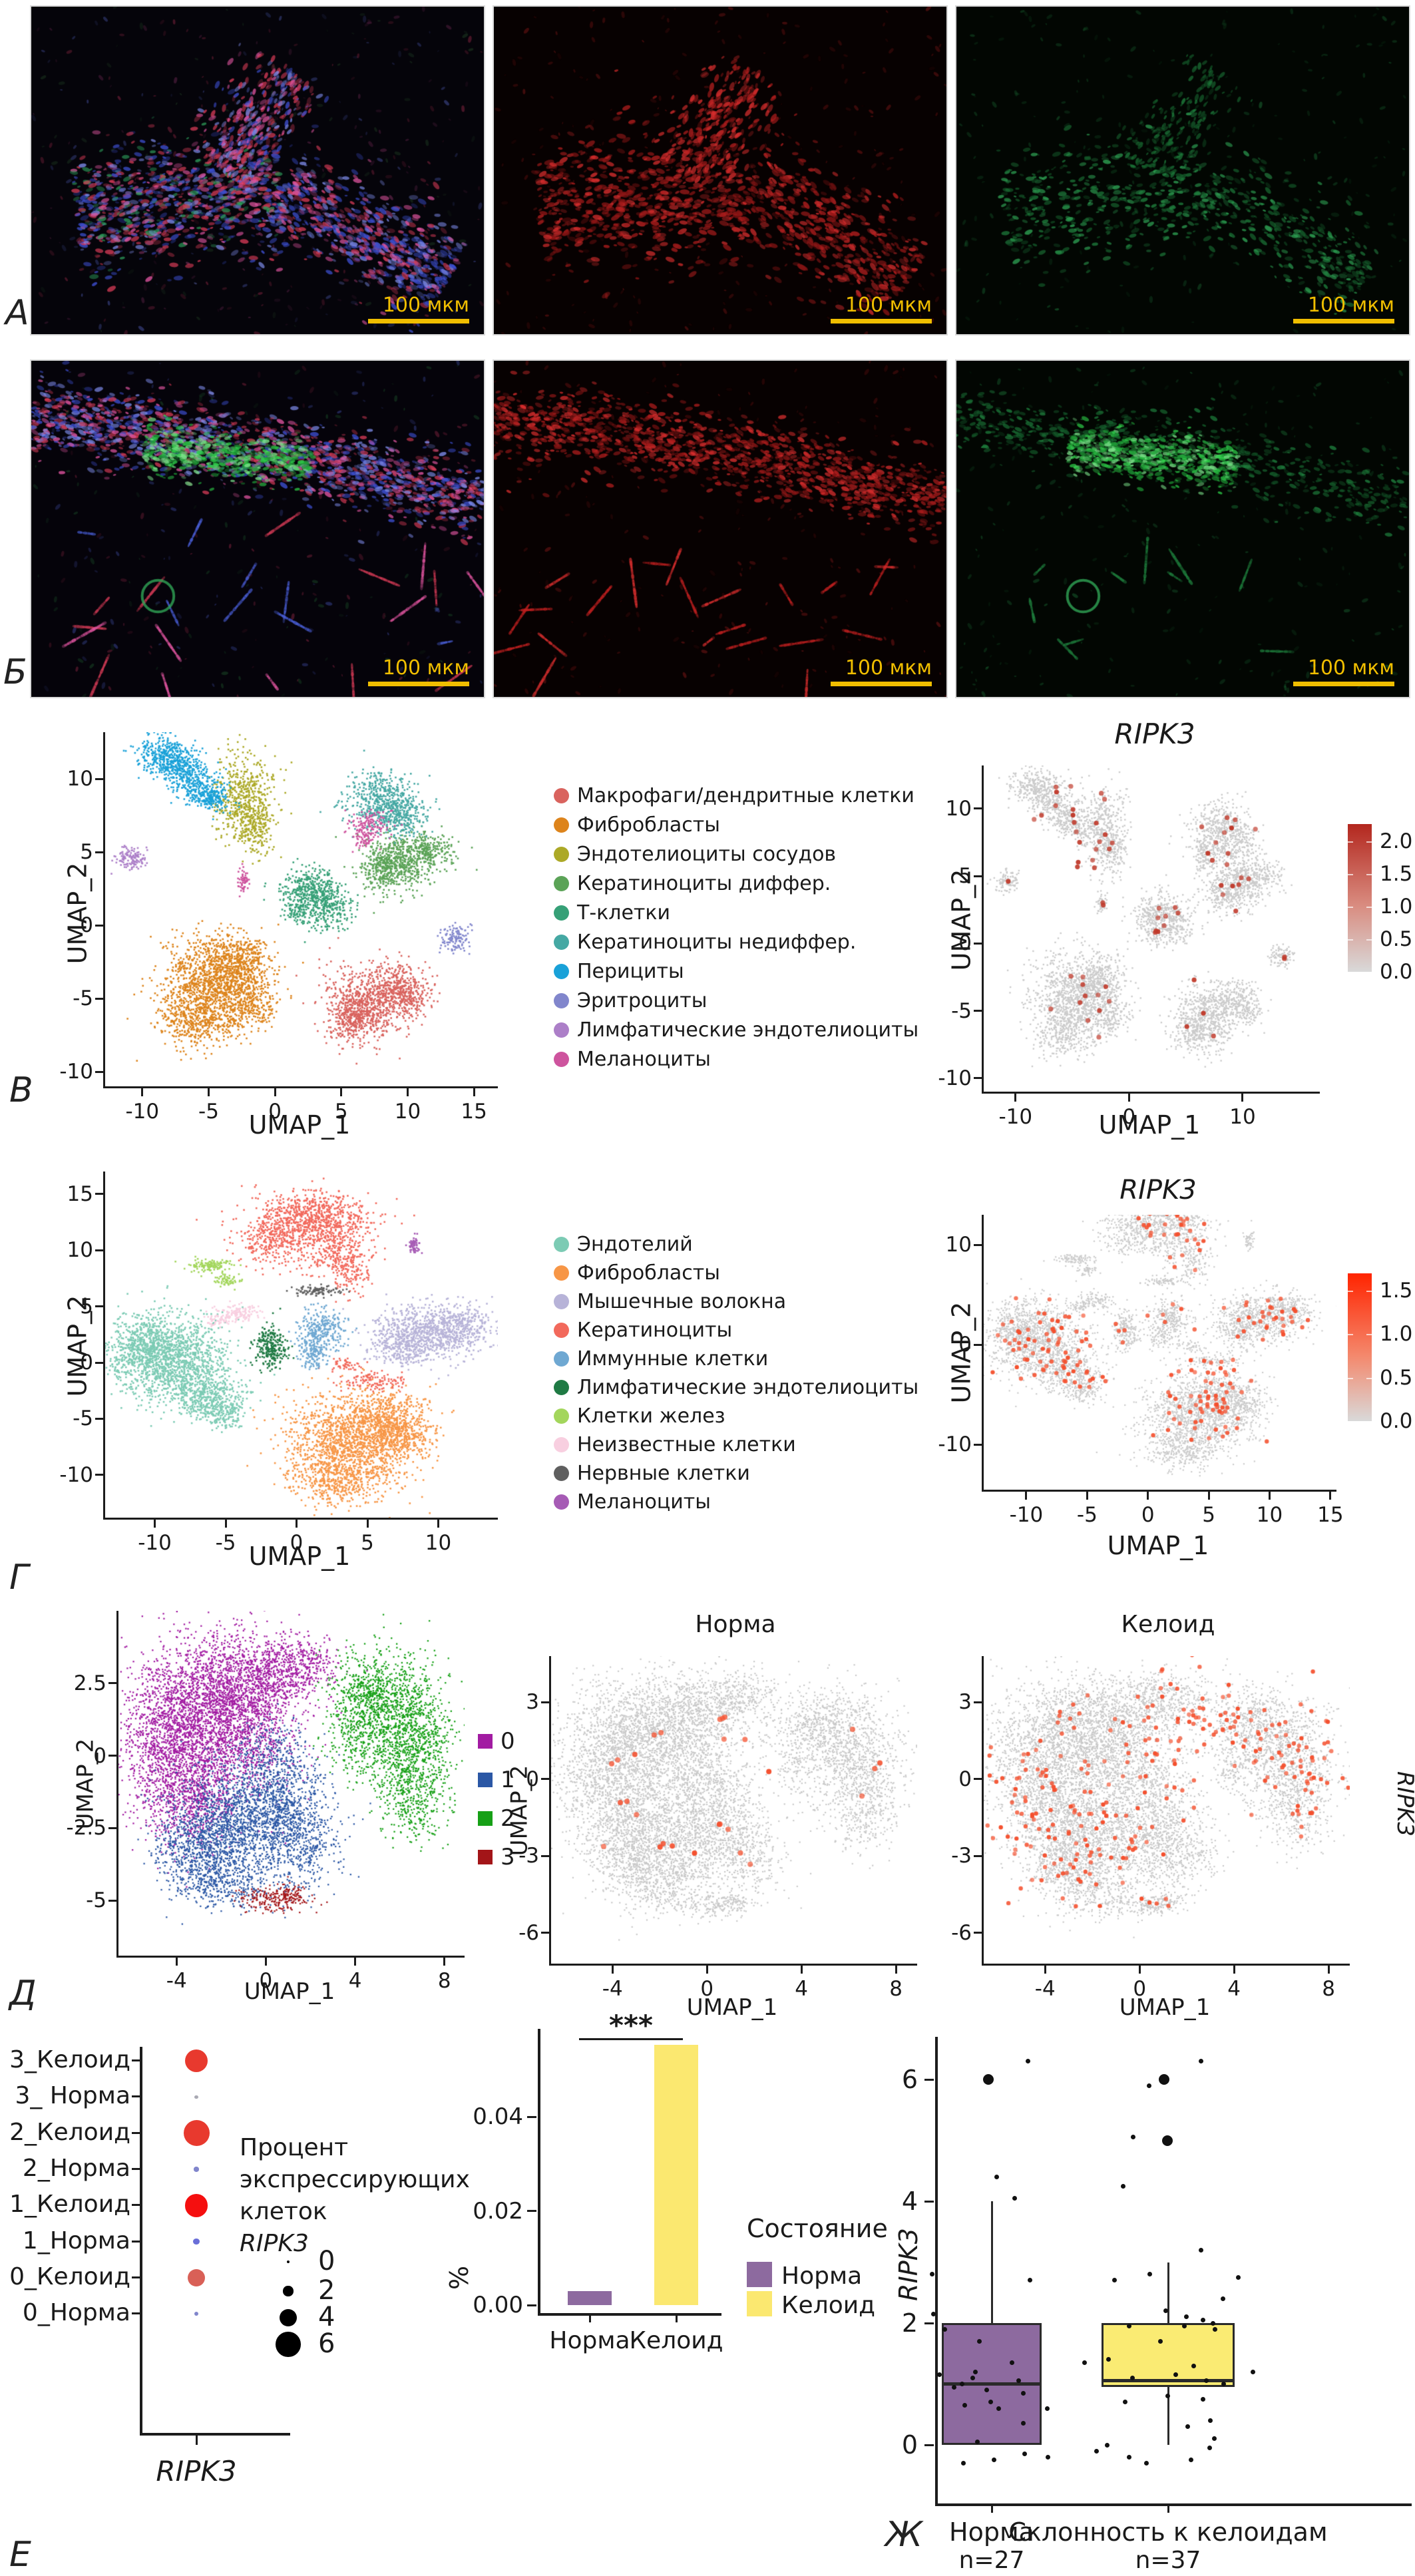 The height and width of the screenshot is (2576, 1415). I want to click on legend-item: Перициты, so click(736, 971).